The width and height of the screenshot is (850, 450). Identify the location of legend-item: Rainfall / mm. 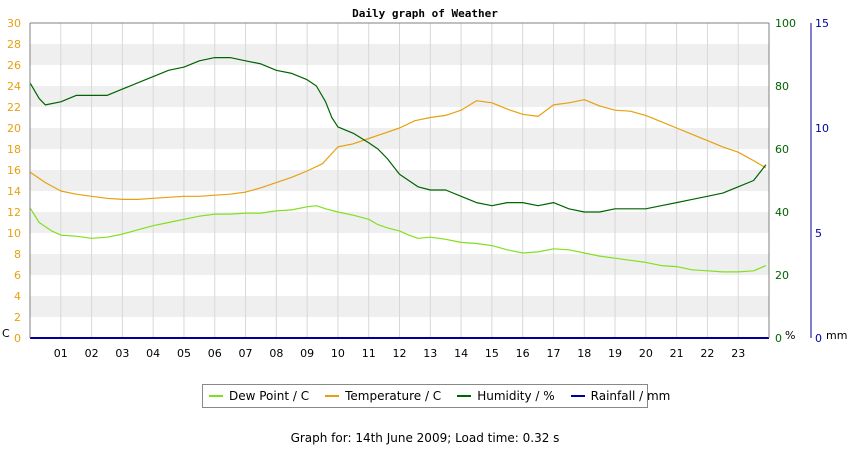
(620, 396).